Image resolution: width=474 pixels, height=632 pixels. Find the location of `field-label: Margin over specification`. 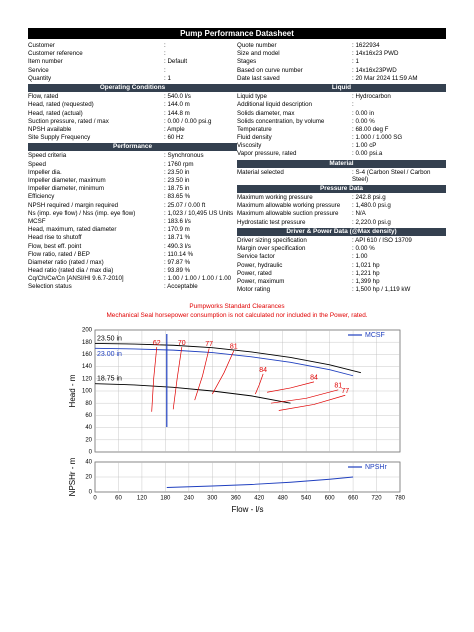

field-label: Margin over specification is located at coordinates (271, 249).